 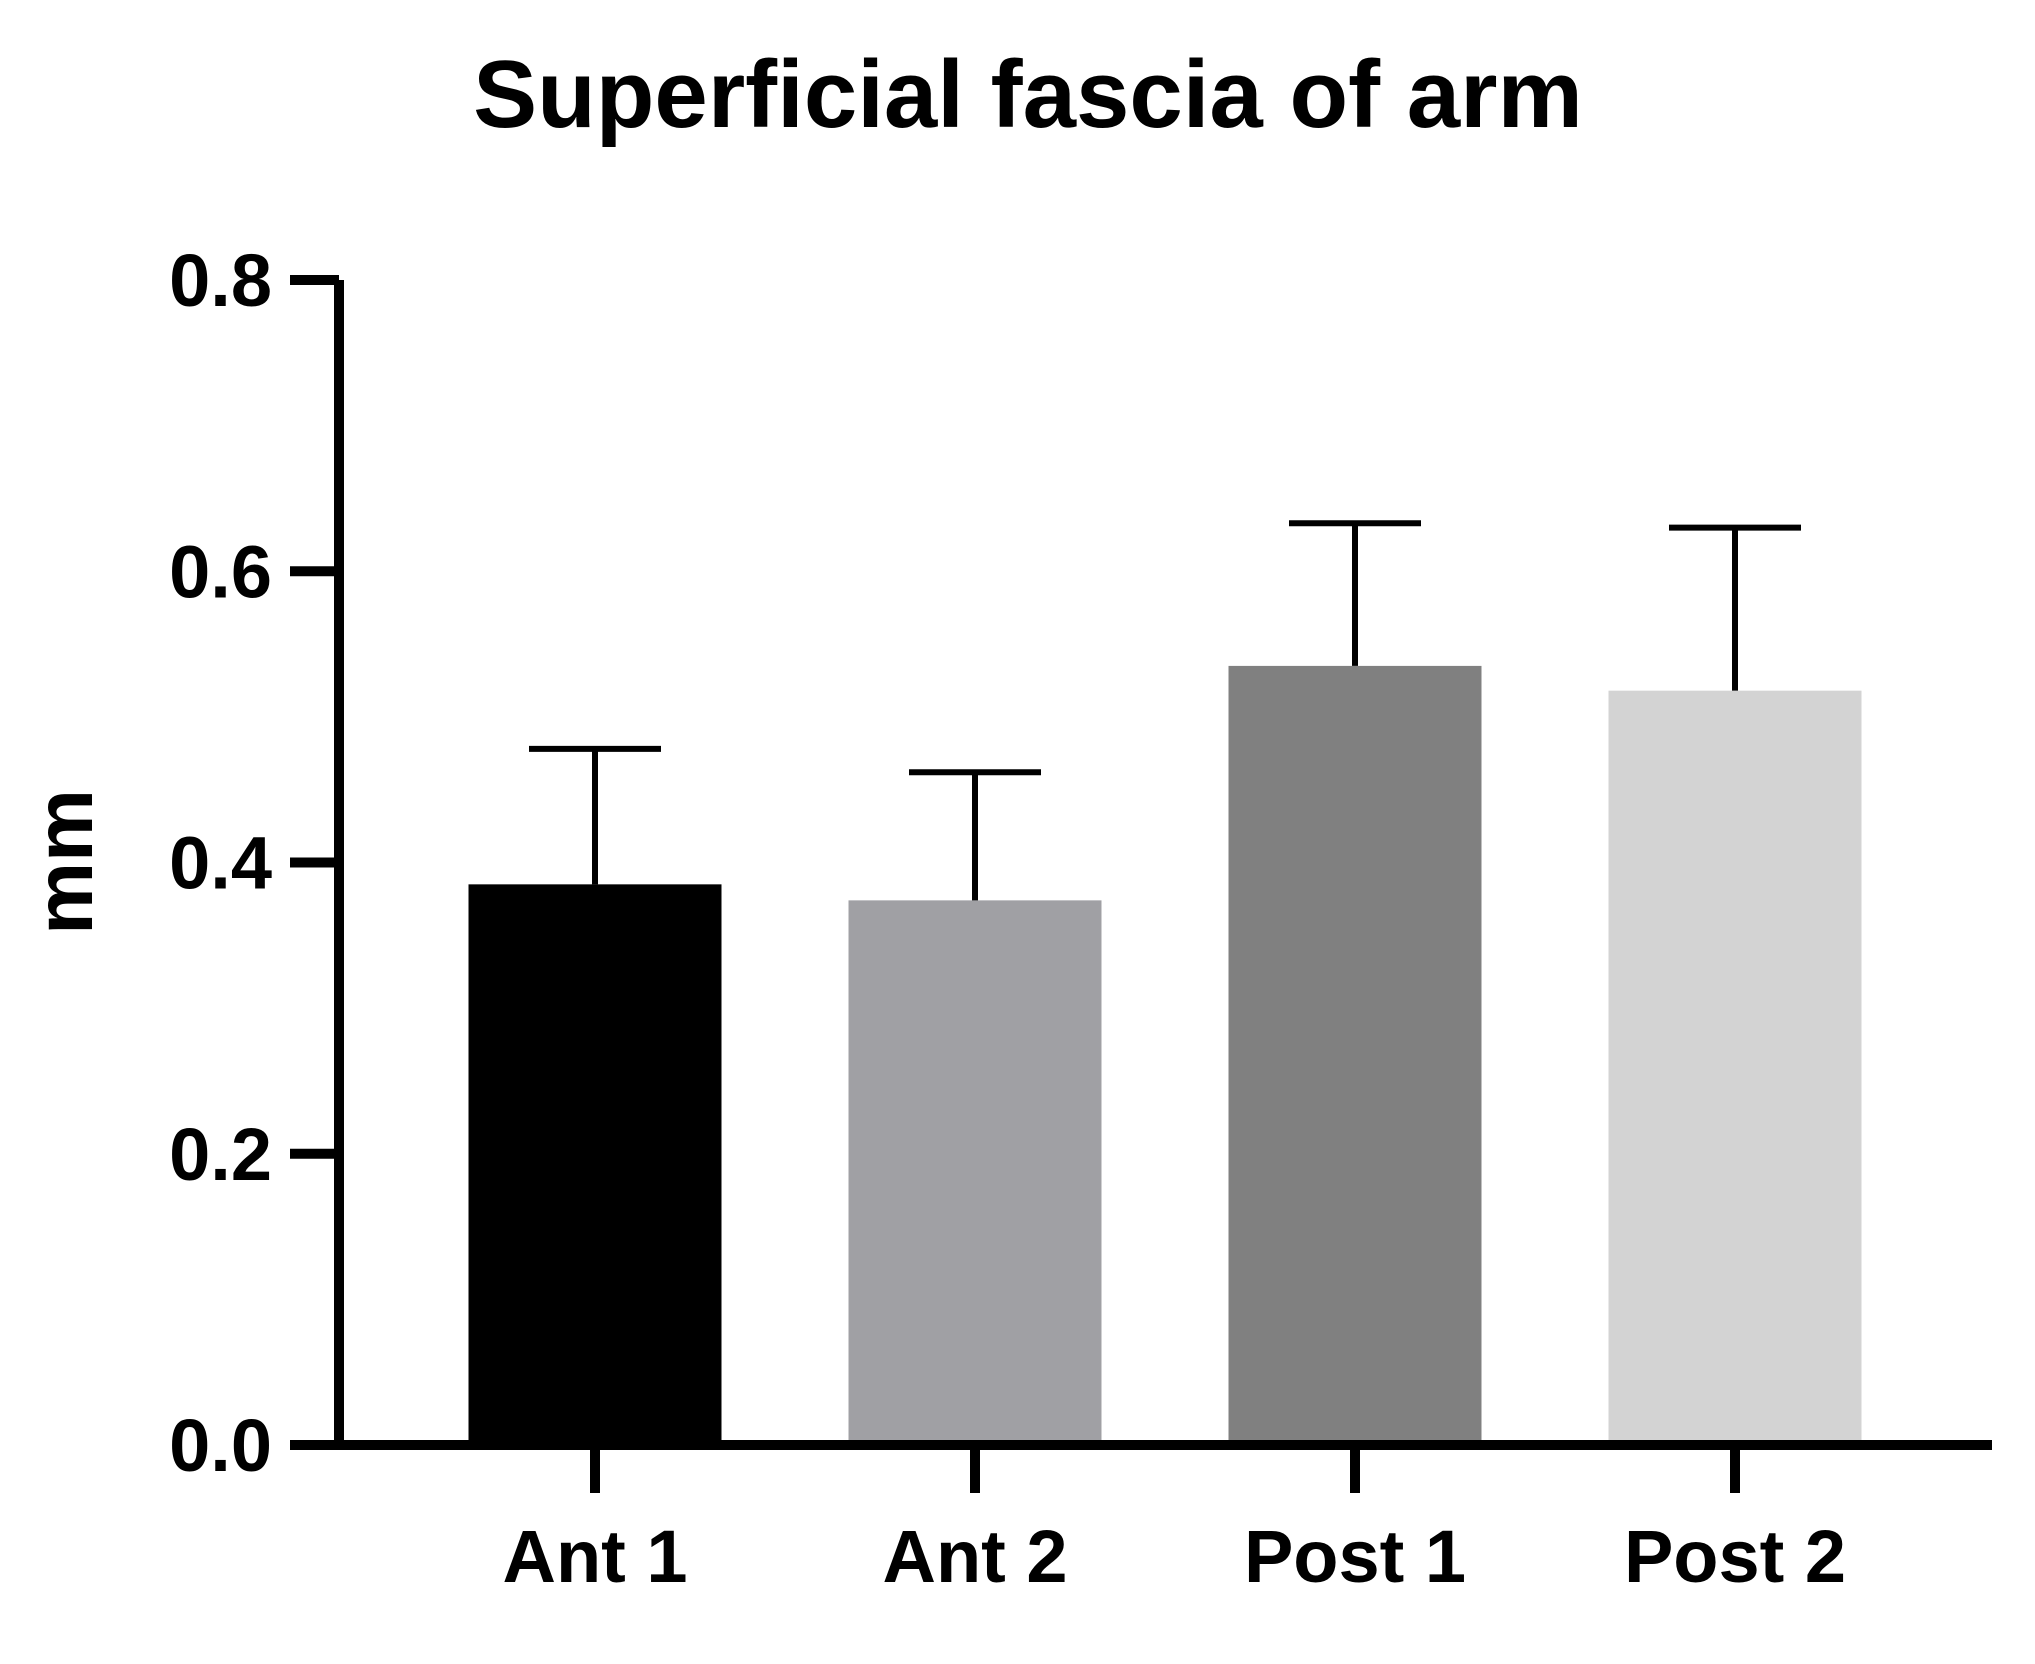 I want to click on chart-title: Superficial fascia of arm, so click(x=1028, y=94).